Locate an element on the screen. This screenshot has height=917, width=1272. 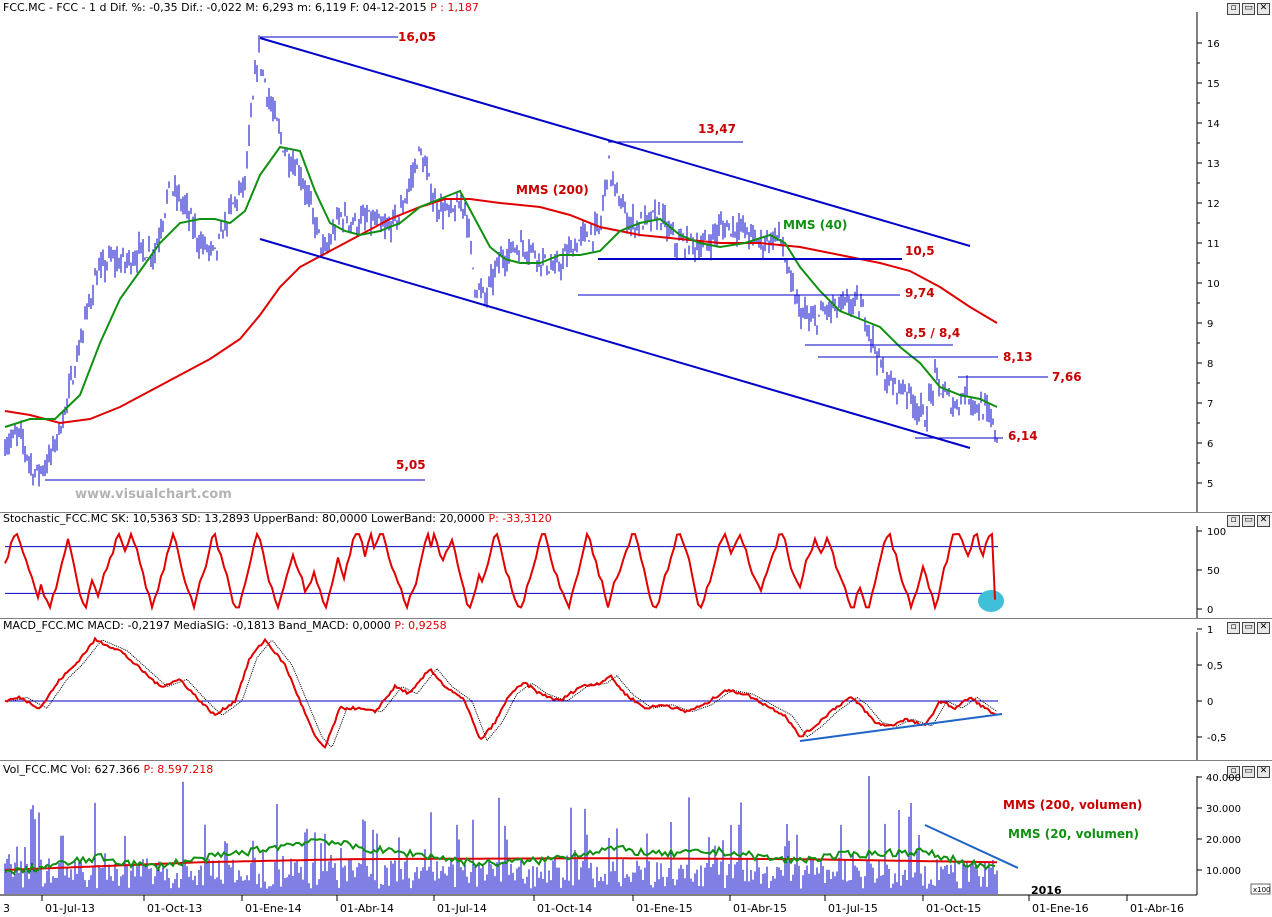
stoch-sk-line is located at coordinates (500, 571).